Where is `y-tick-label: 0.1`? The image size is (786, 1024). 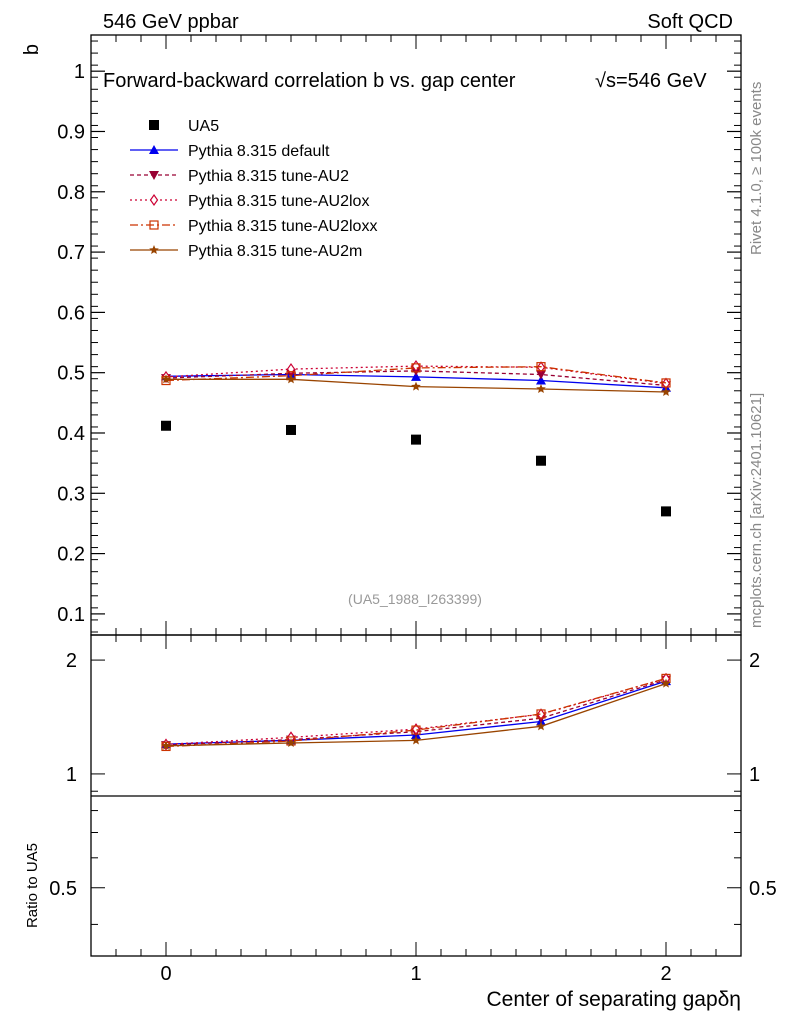 y-tick-label: 0.1 is located at coordinates (71, 615).